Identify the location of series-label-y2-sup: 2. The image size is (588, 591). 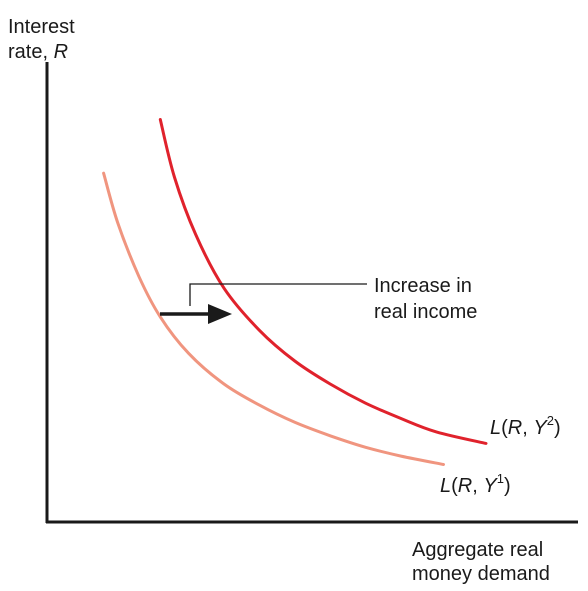
(550, 420).